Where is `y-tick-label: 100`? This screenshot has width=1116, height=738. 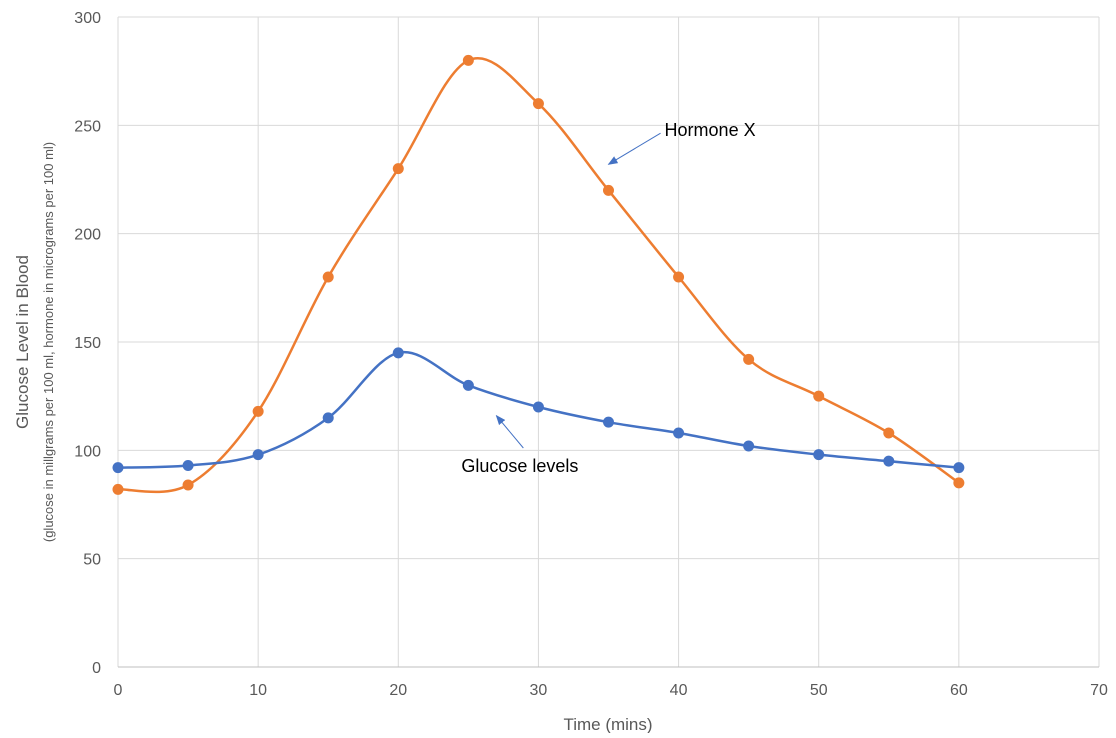 y-tick-label: 100 is located at coordinates (87, 451).